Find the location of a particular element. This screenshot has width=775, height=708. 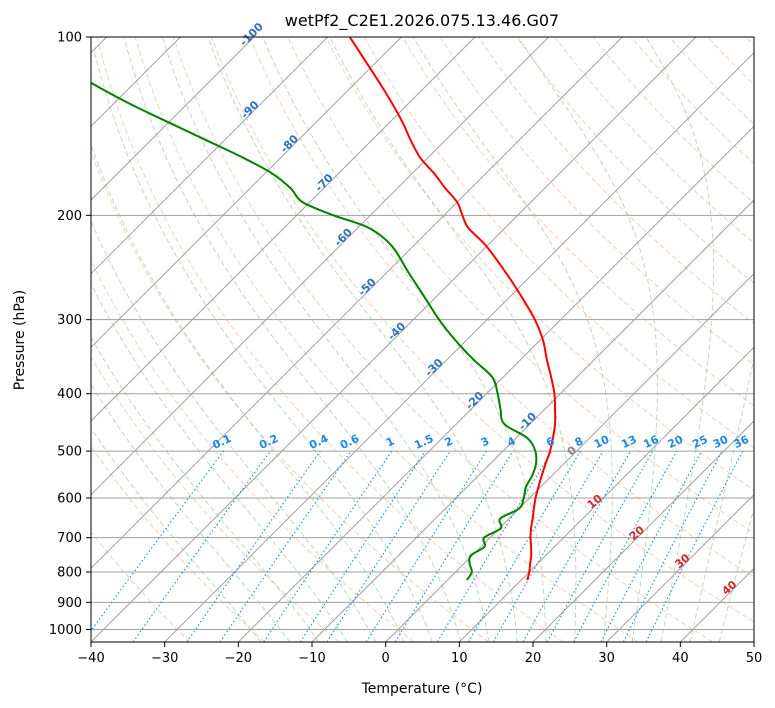

mixing-ratio-label: 36 is located at coordinates (742, 442).